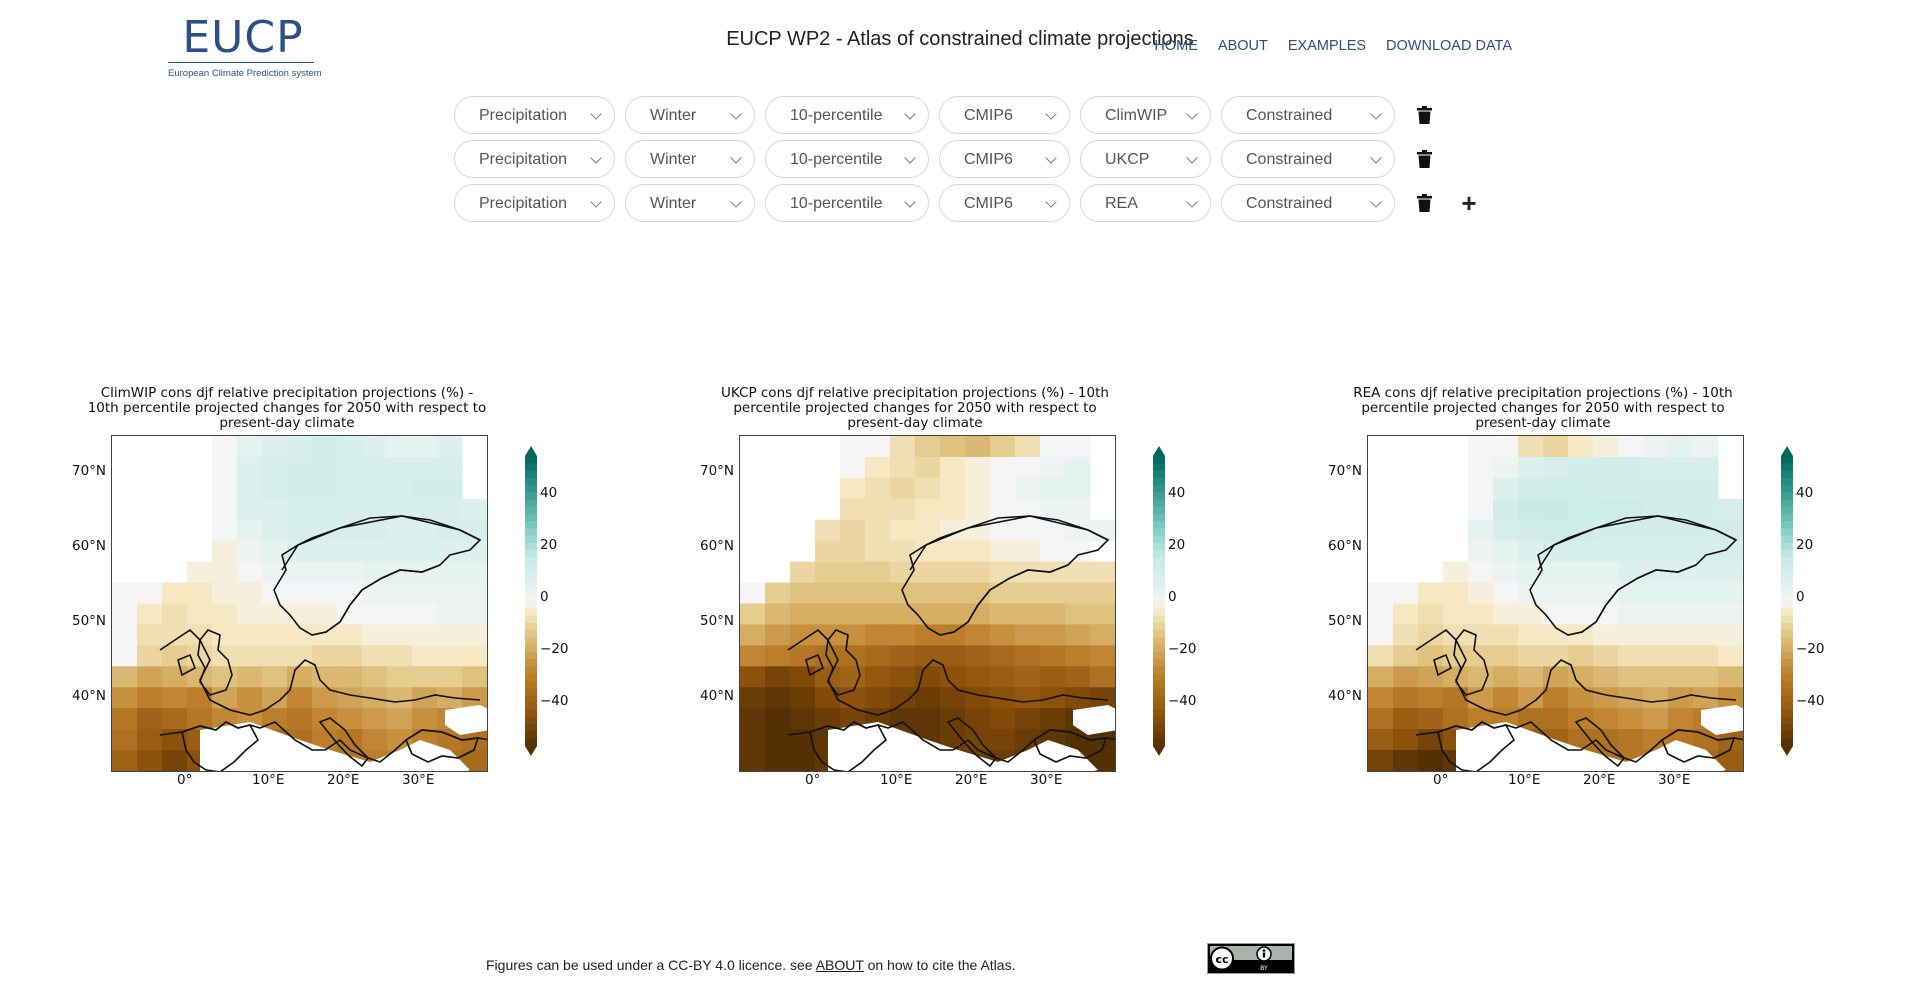  What do you see at coordinates (1145, 159) in the screenshot?
I see `method-dropdown: UKCP` at bounding box center [1145, 159].